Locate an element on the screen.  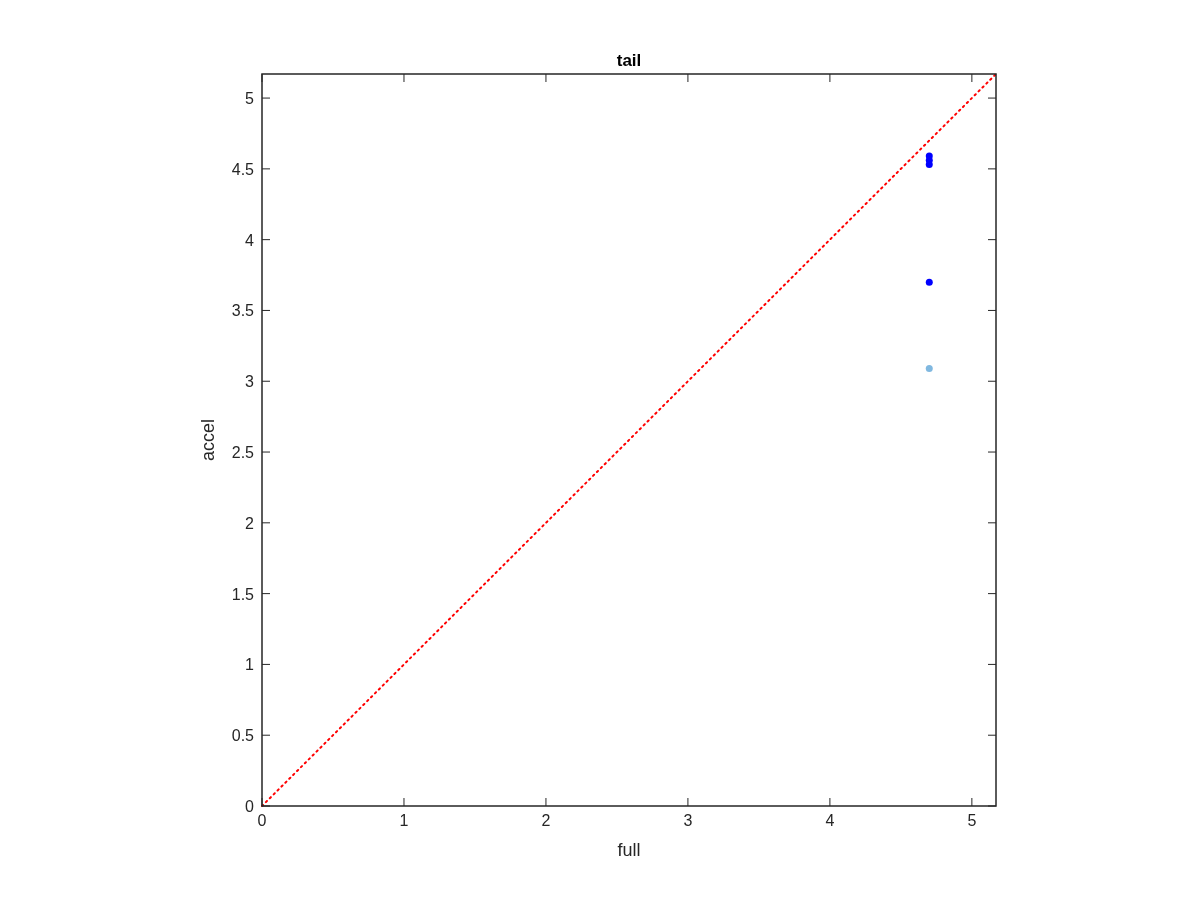
y-tick-label: 0 is located at coordinates (250, 806).